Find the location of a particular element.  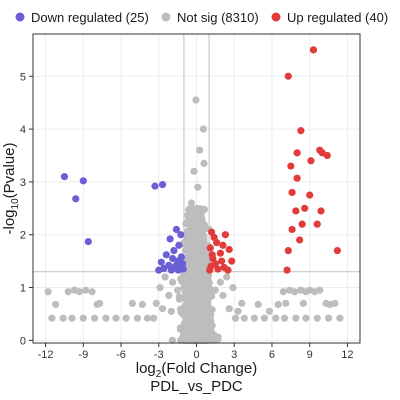

legend-label-notsig: Not sig (8310) is located at coordinates (218, 17).